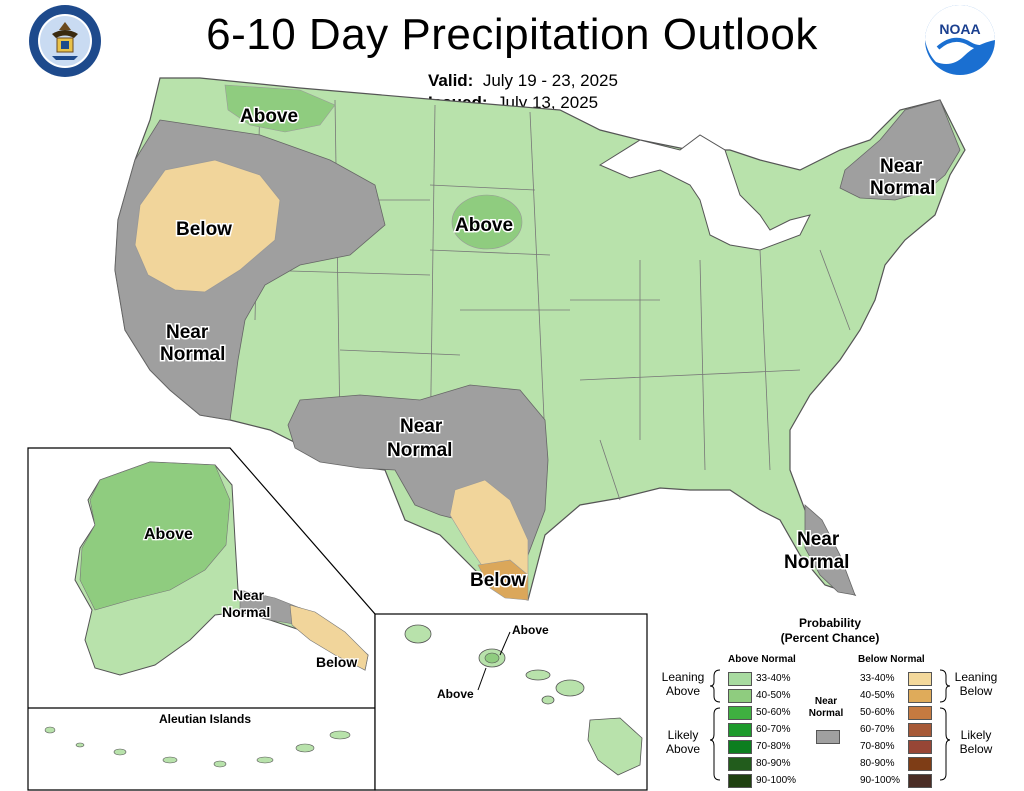 Image resolution: width=1024 pixels, height=791 pixels. I want to click on label-near-normal-florida: Near, so click(818, 539).